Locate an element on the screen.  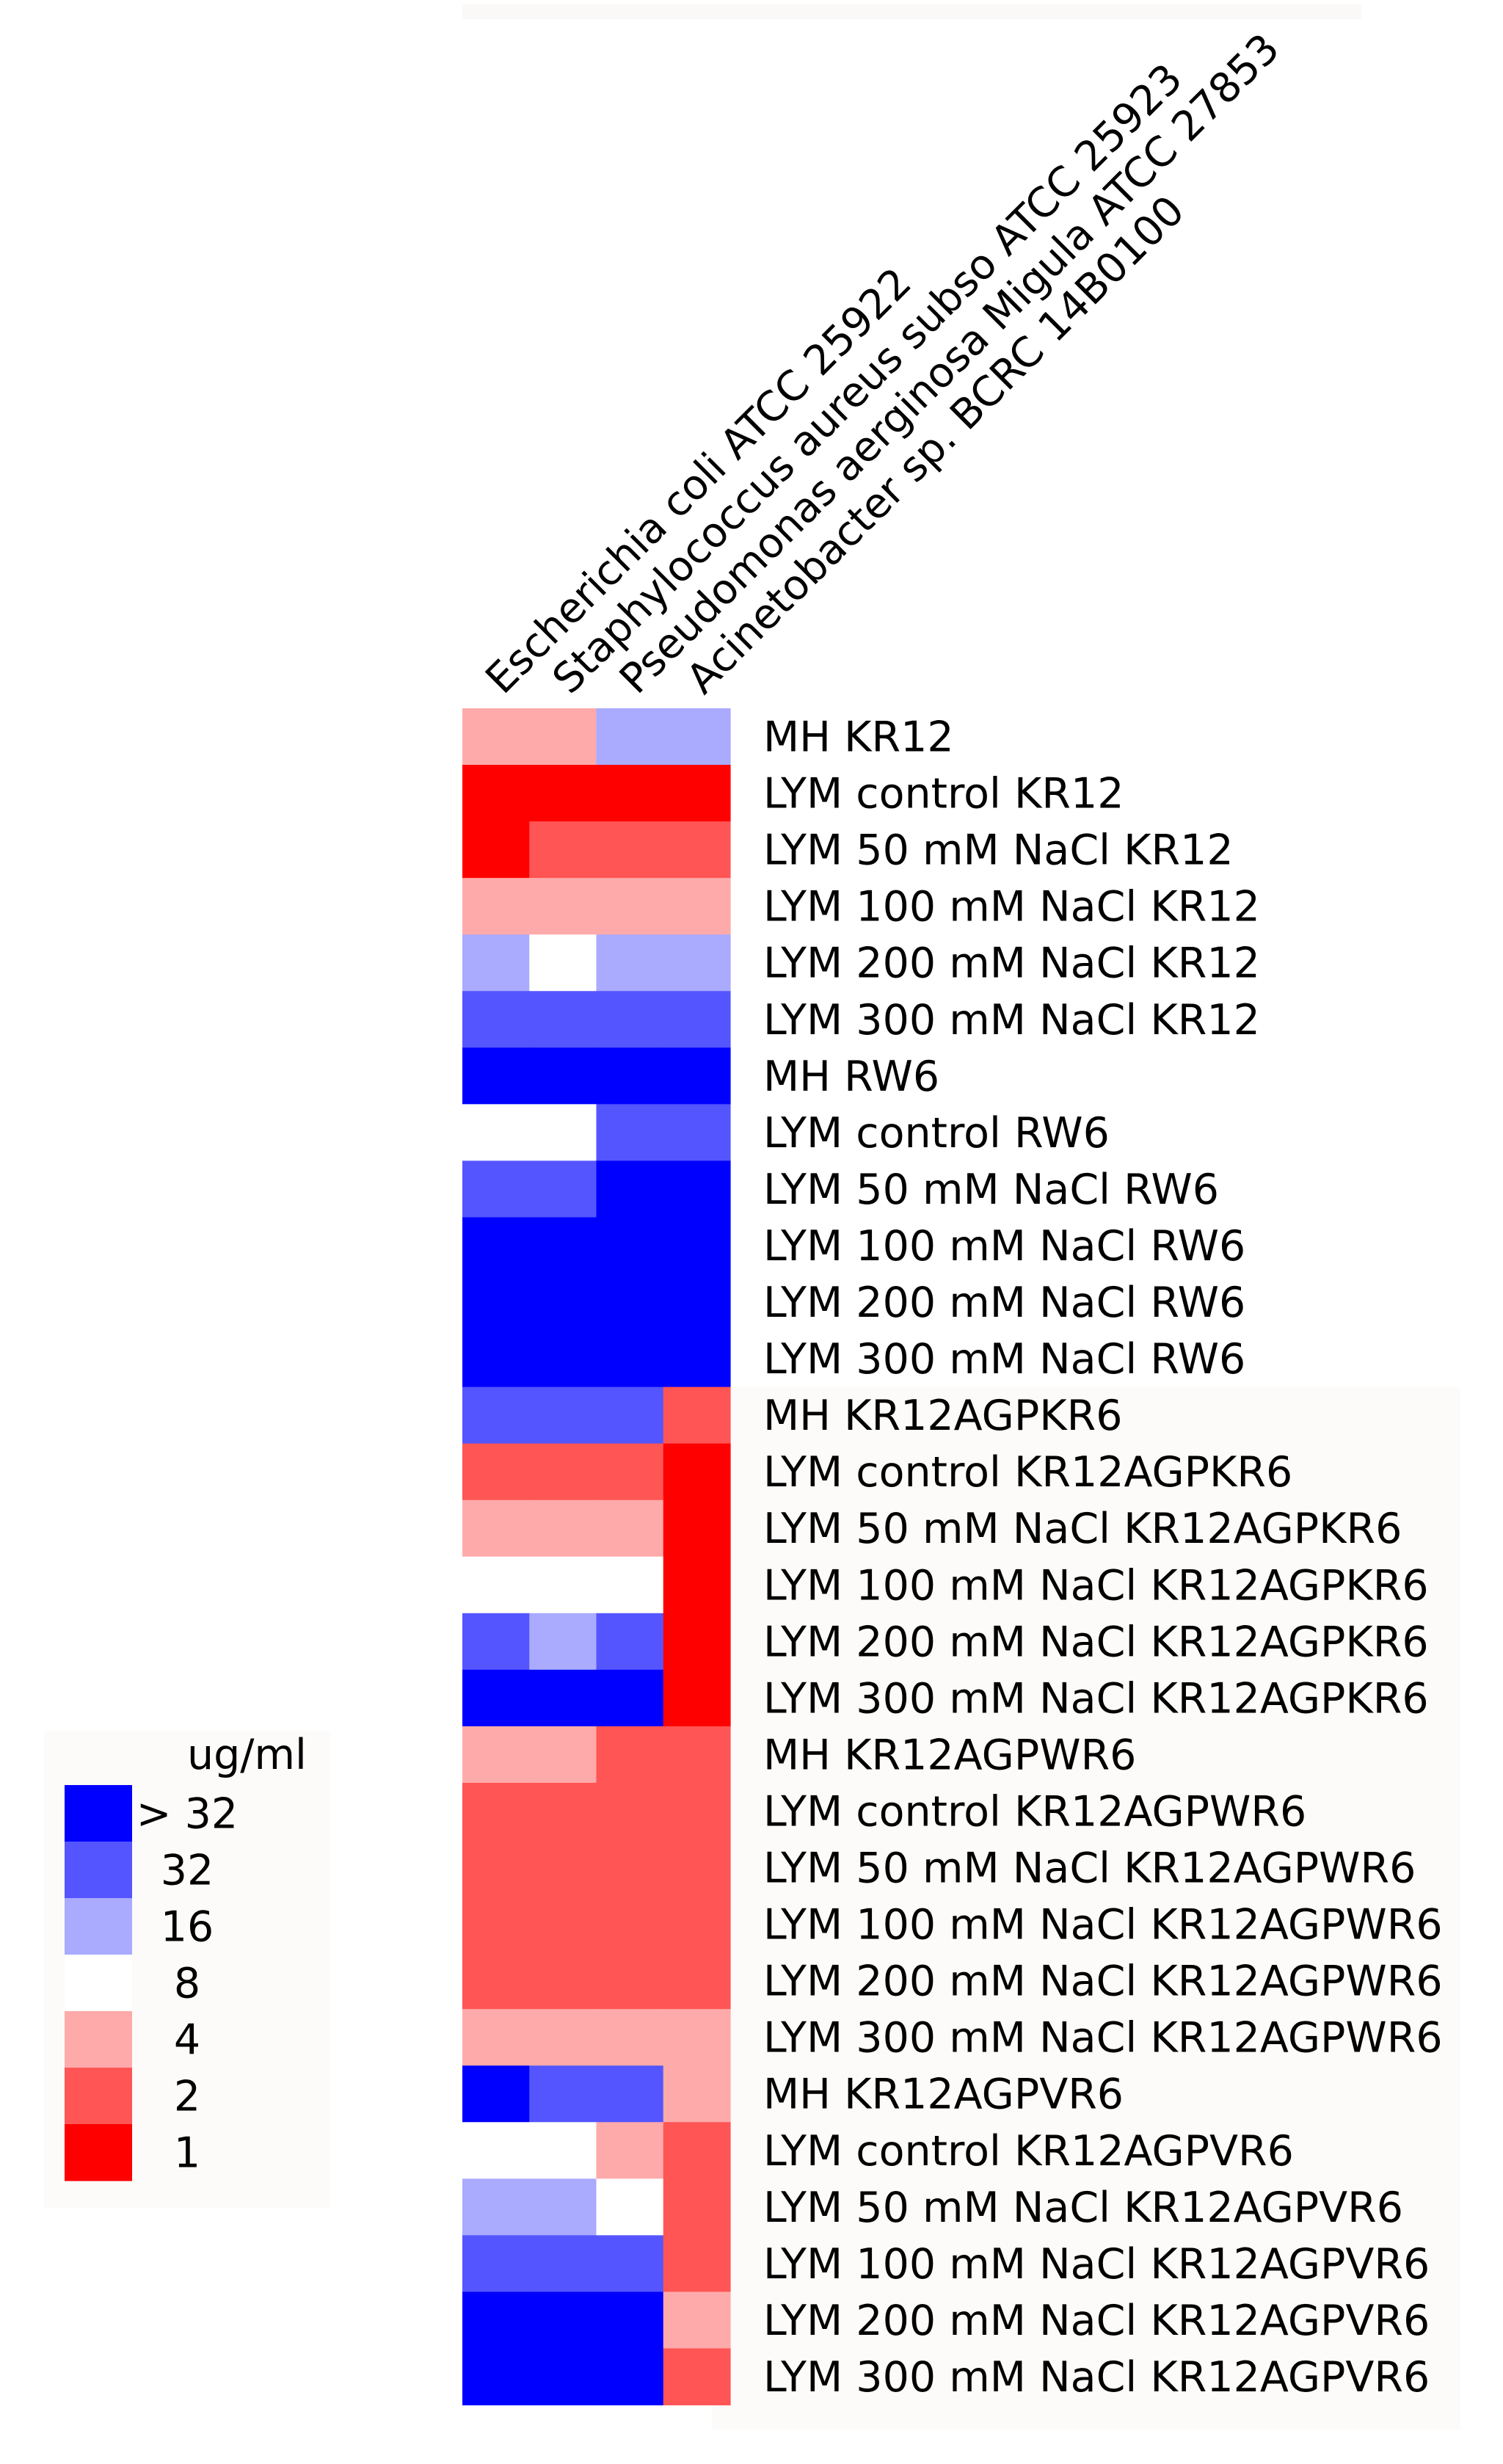
row-label: MH RW6 is located at coordinates (851, 1077).